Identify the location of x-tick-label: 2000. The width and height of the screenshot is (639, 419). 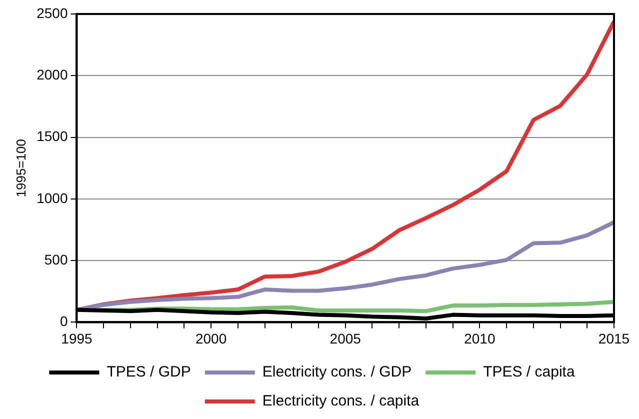
(211, 338).